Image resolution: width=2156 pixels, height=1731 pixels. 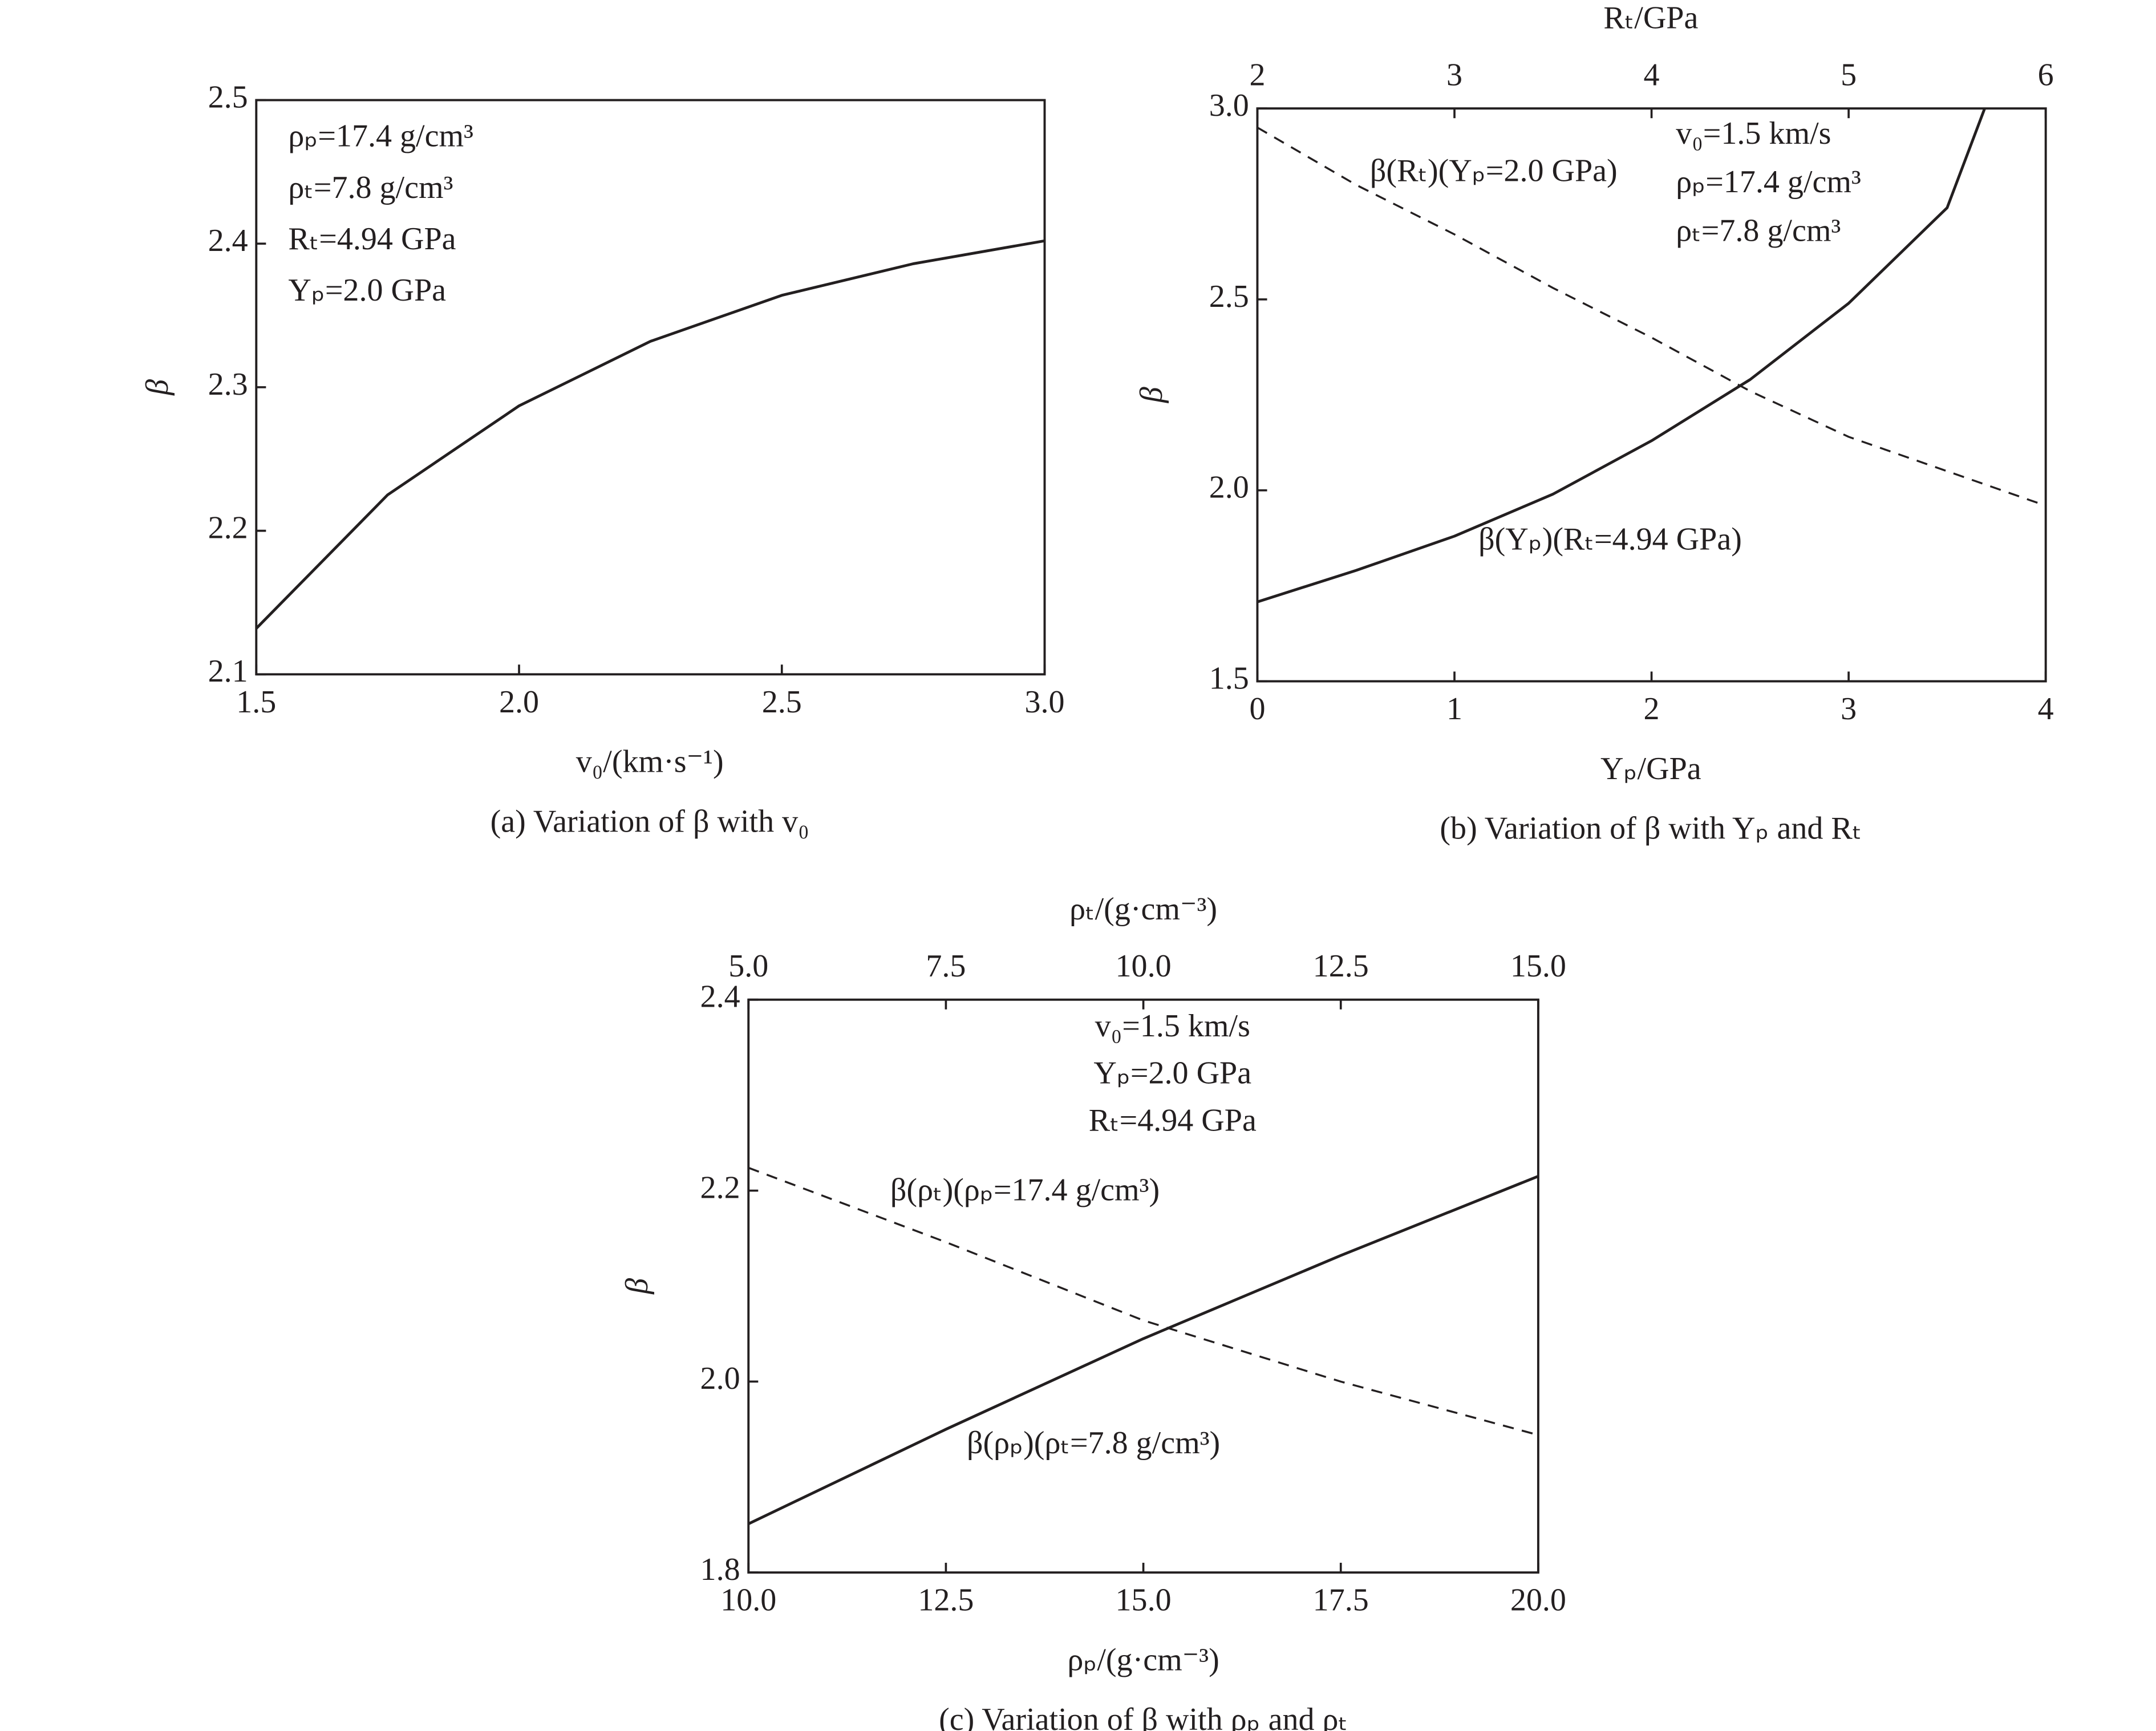 I want to click on x2-tick-label: 4, so click(x=1652, y=74).